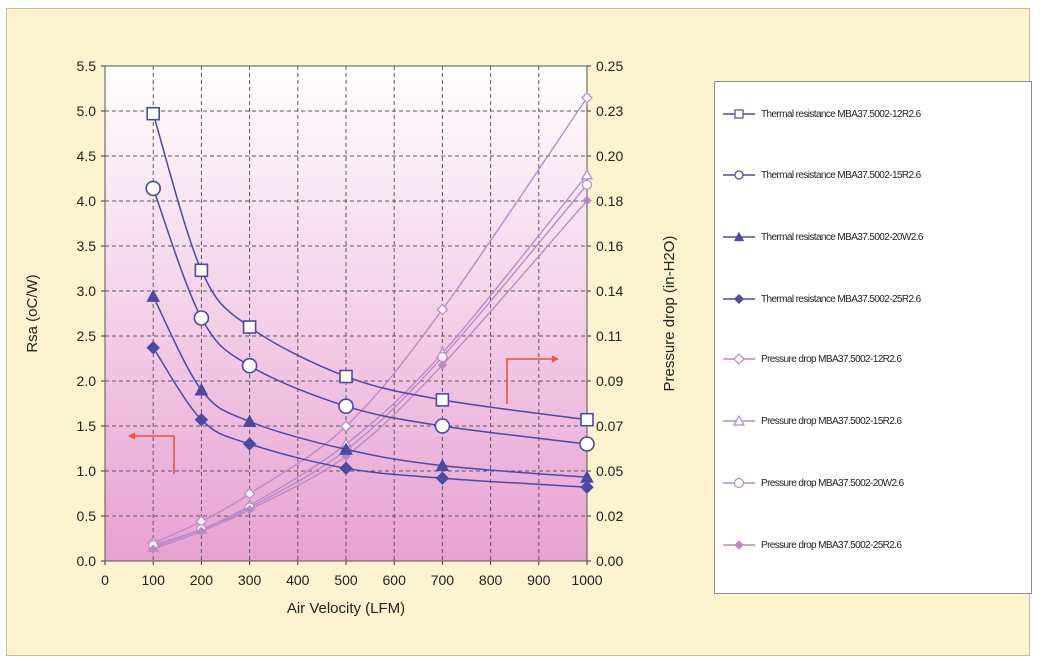 The height and width of the screenshot is (663, 1042). What do you see at coordinates (87, 291) in the screenshot?
I see `y-tick-label: 3.0` at bounding box center [87, 291].